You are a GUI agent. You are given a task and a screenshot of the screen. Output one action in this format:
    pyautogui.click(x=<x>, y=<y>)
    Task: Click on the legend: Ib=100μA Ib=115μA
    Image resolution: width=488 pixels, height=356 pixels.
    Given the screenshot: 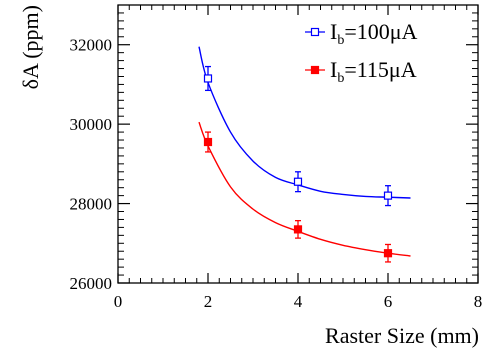 What is the action you would take?
    pyautogui.click(x=361, y=52)
    